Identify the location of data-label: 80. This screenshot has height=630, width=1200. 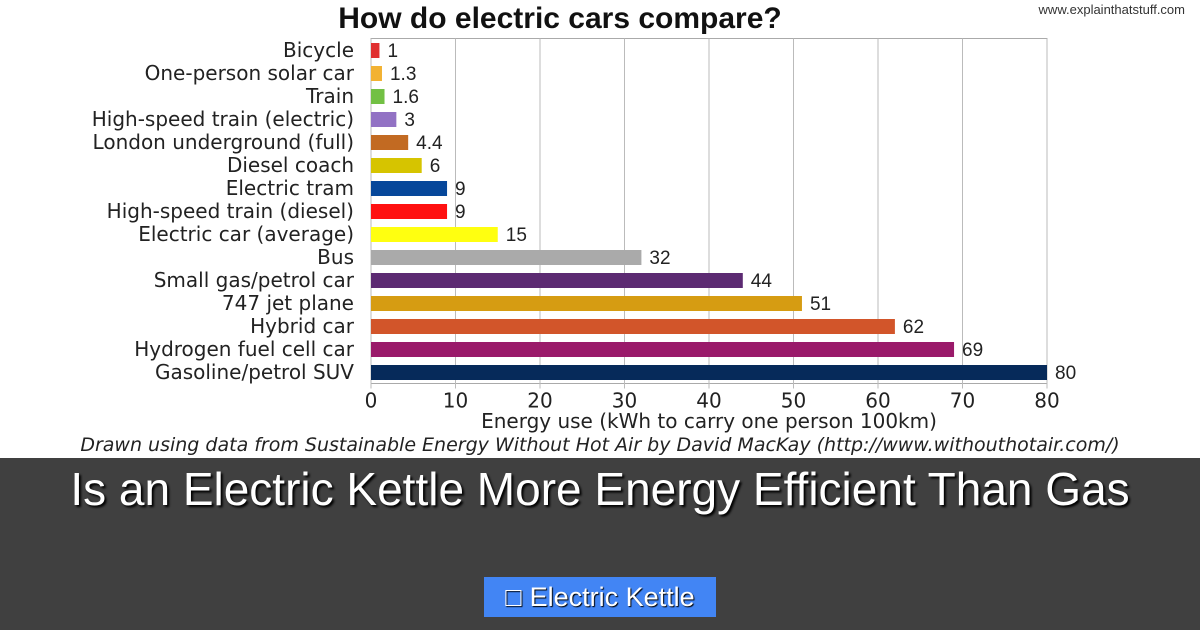
(1065, 373).